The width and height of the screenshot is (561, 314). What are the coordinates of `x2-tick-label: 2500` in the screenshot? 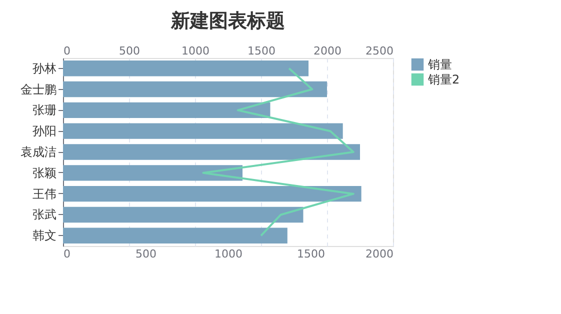 It's located at (380, 51).